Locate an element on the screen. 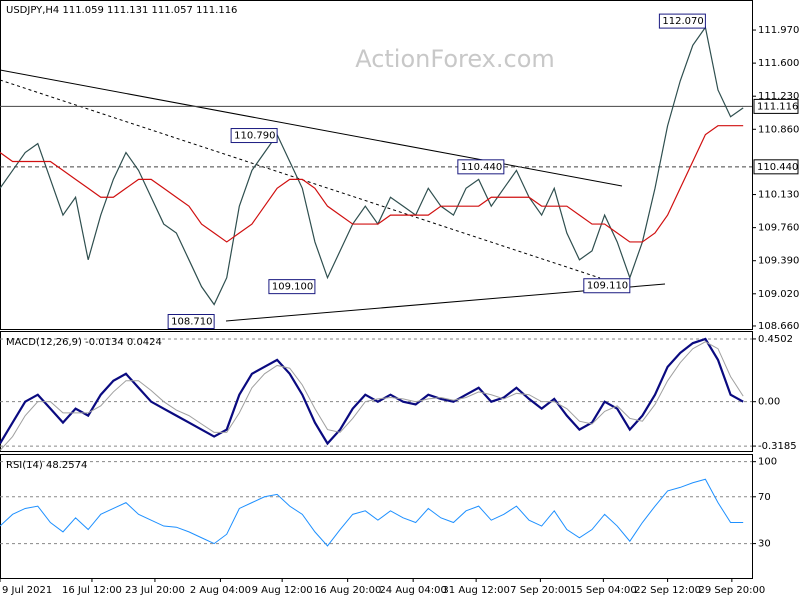  x-tick-label: 7 Sep 20:00 is located at coordinates (540, 590).